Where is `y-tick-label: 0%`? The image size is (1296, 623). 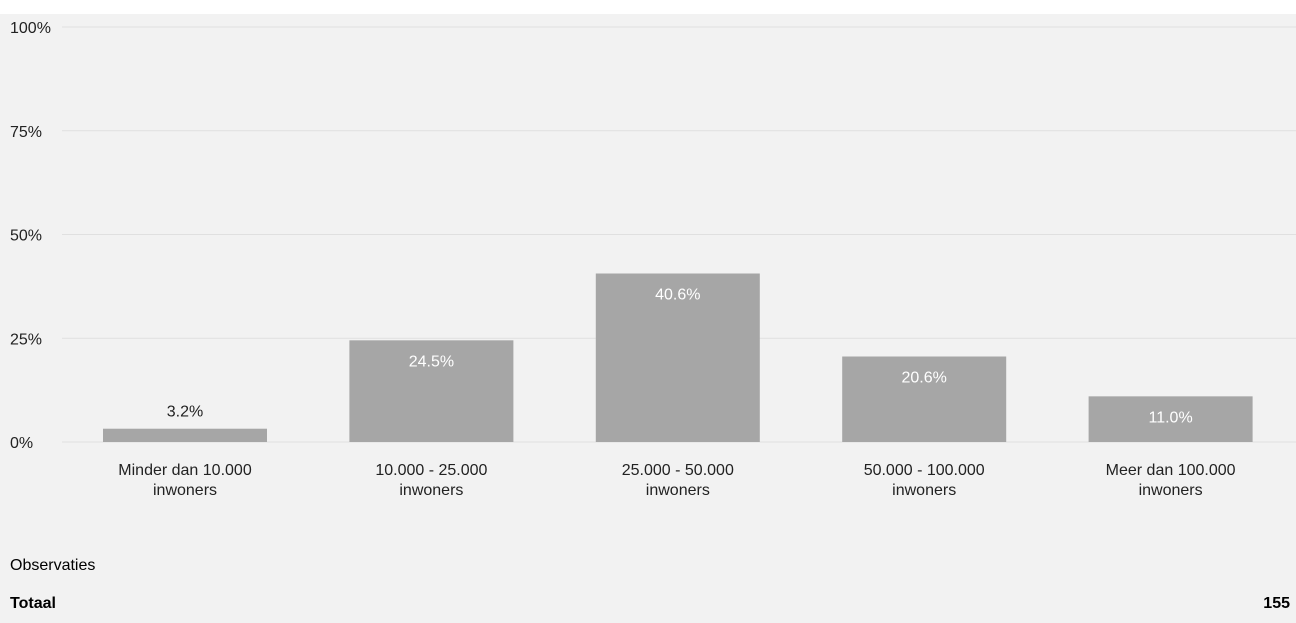 y-tick-label: 0% is located at coordinates (21, 443).